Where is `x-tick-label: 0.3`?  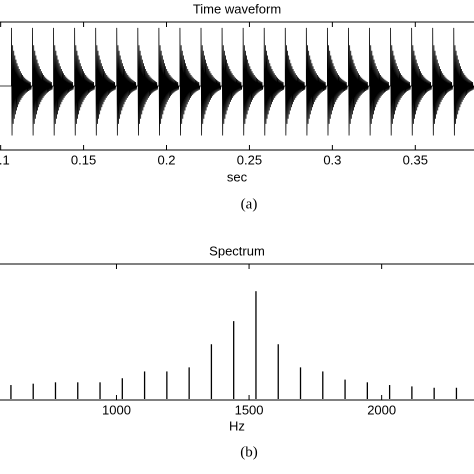 x-tick-label: 0.3 is located at coordinates (332, 159).